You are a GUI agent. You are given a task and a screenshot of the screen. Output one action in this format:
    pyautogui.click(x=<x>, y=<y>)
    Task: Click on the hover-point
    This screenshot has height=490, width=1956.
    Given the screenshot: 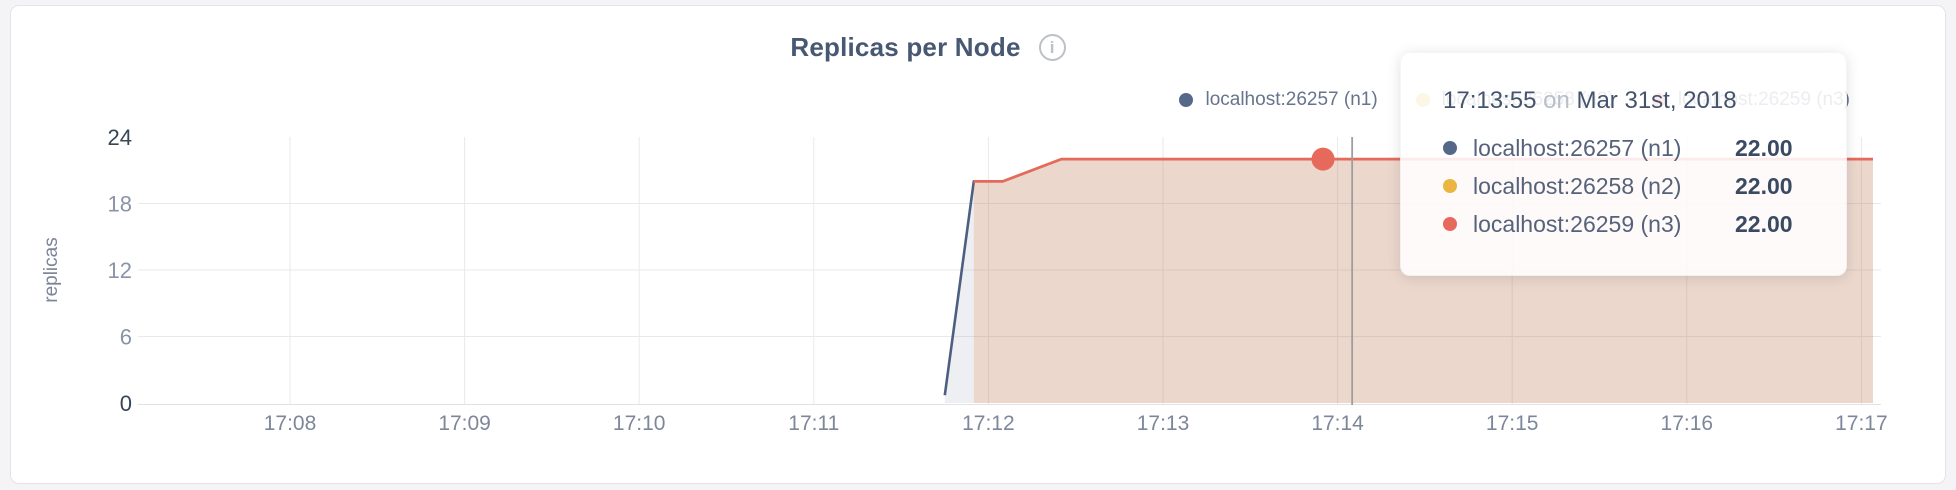 What is the action you would take?
    pyautogui.click(x=1323, y=159)
    